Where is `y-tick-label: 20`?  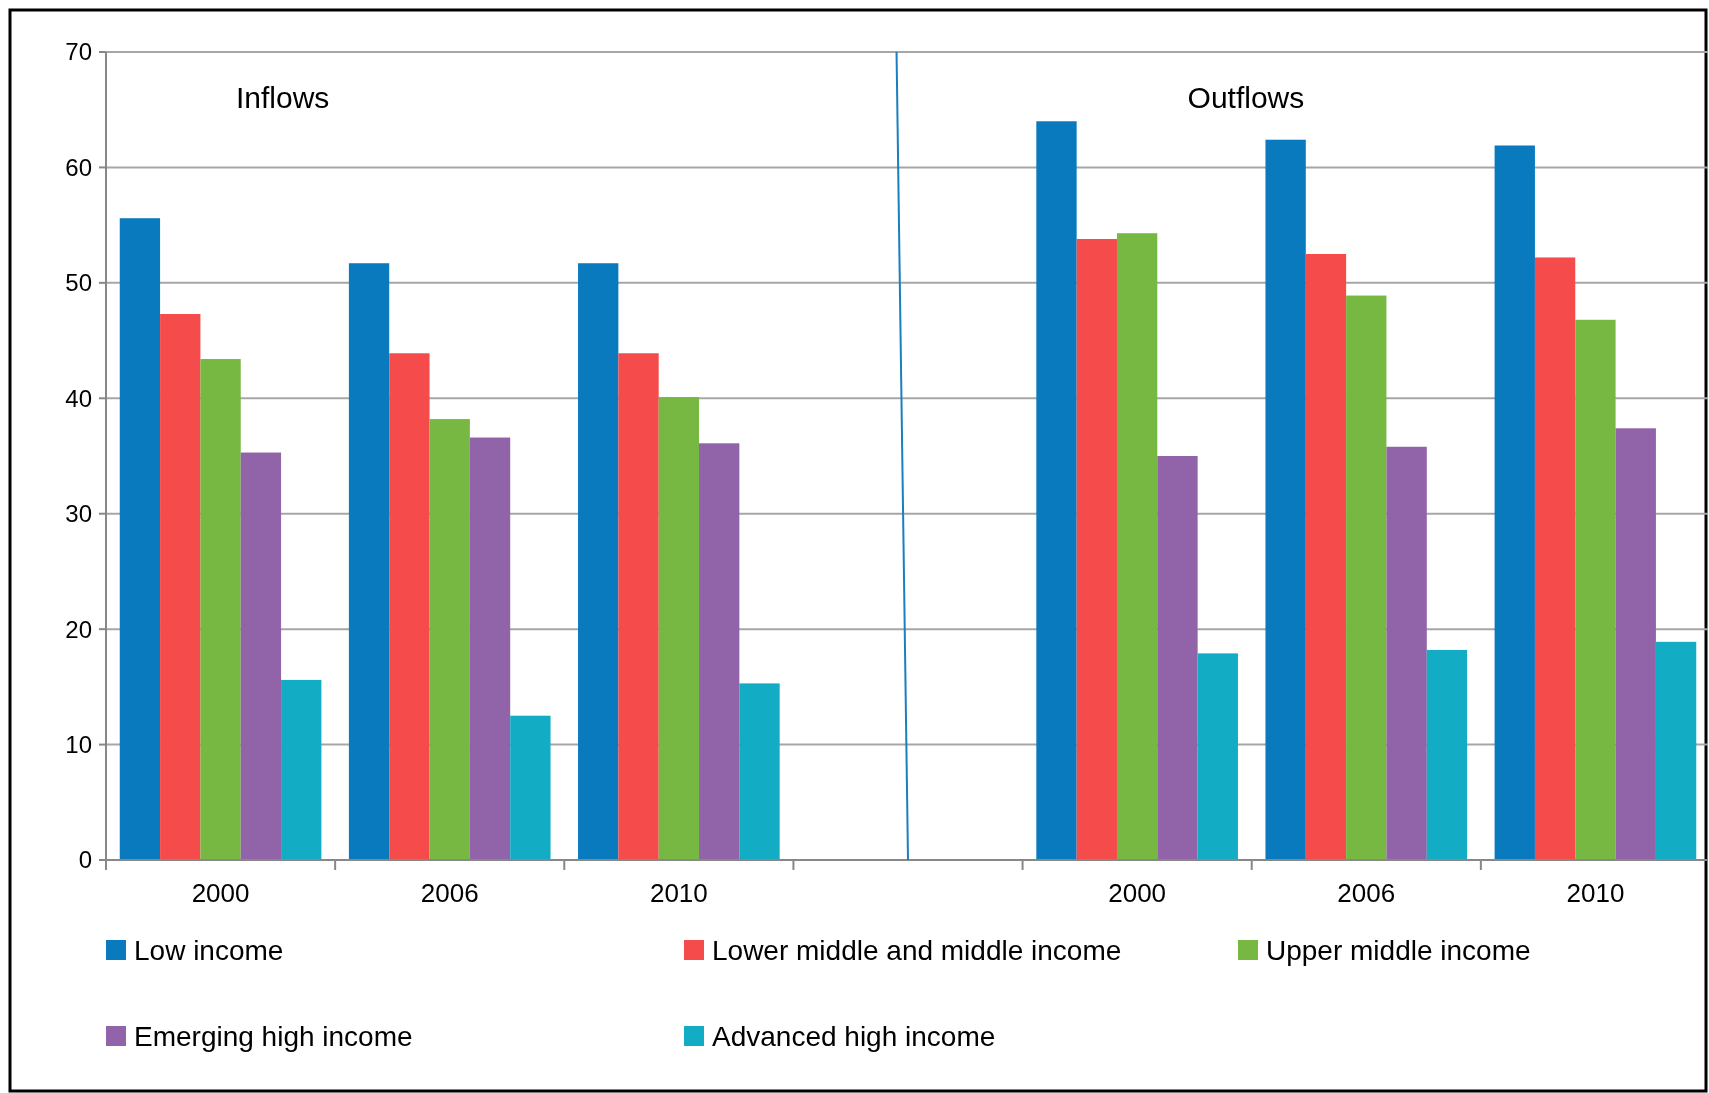 y-tick-label: 20 is located at coordinates (78, 629).